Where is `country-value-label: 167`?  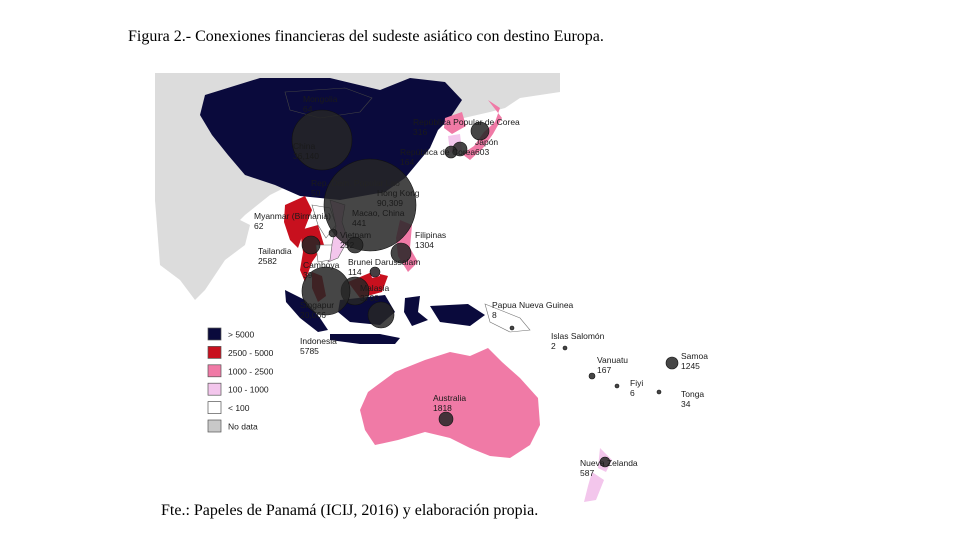
country-value-label: 167 is located at coordinates (604, 370).